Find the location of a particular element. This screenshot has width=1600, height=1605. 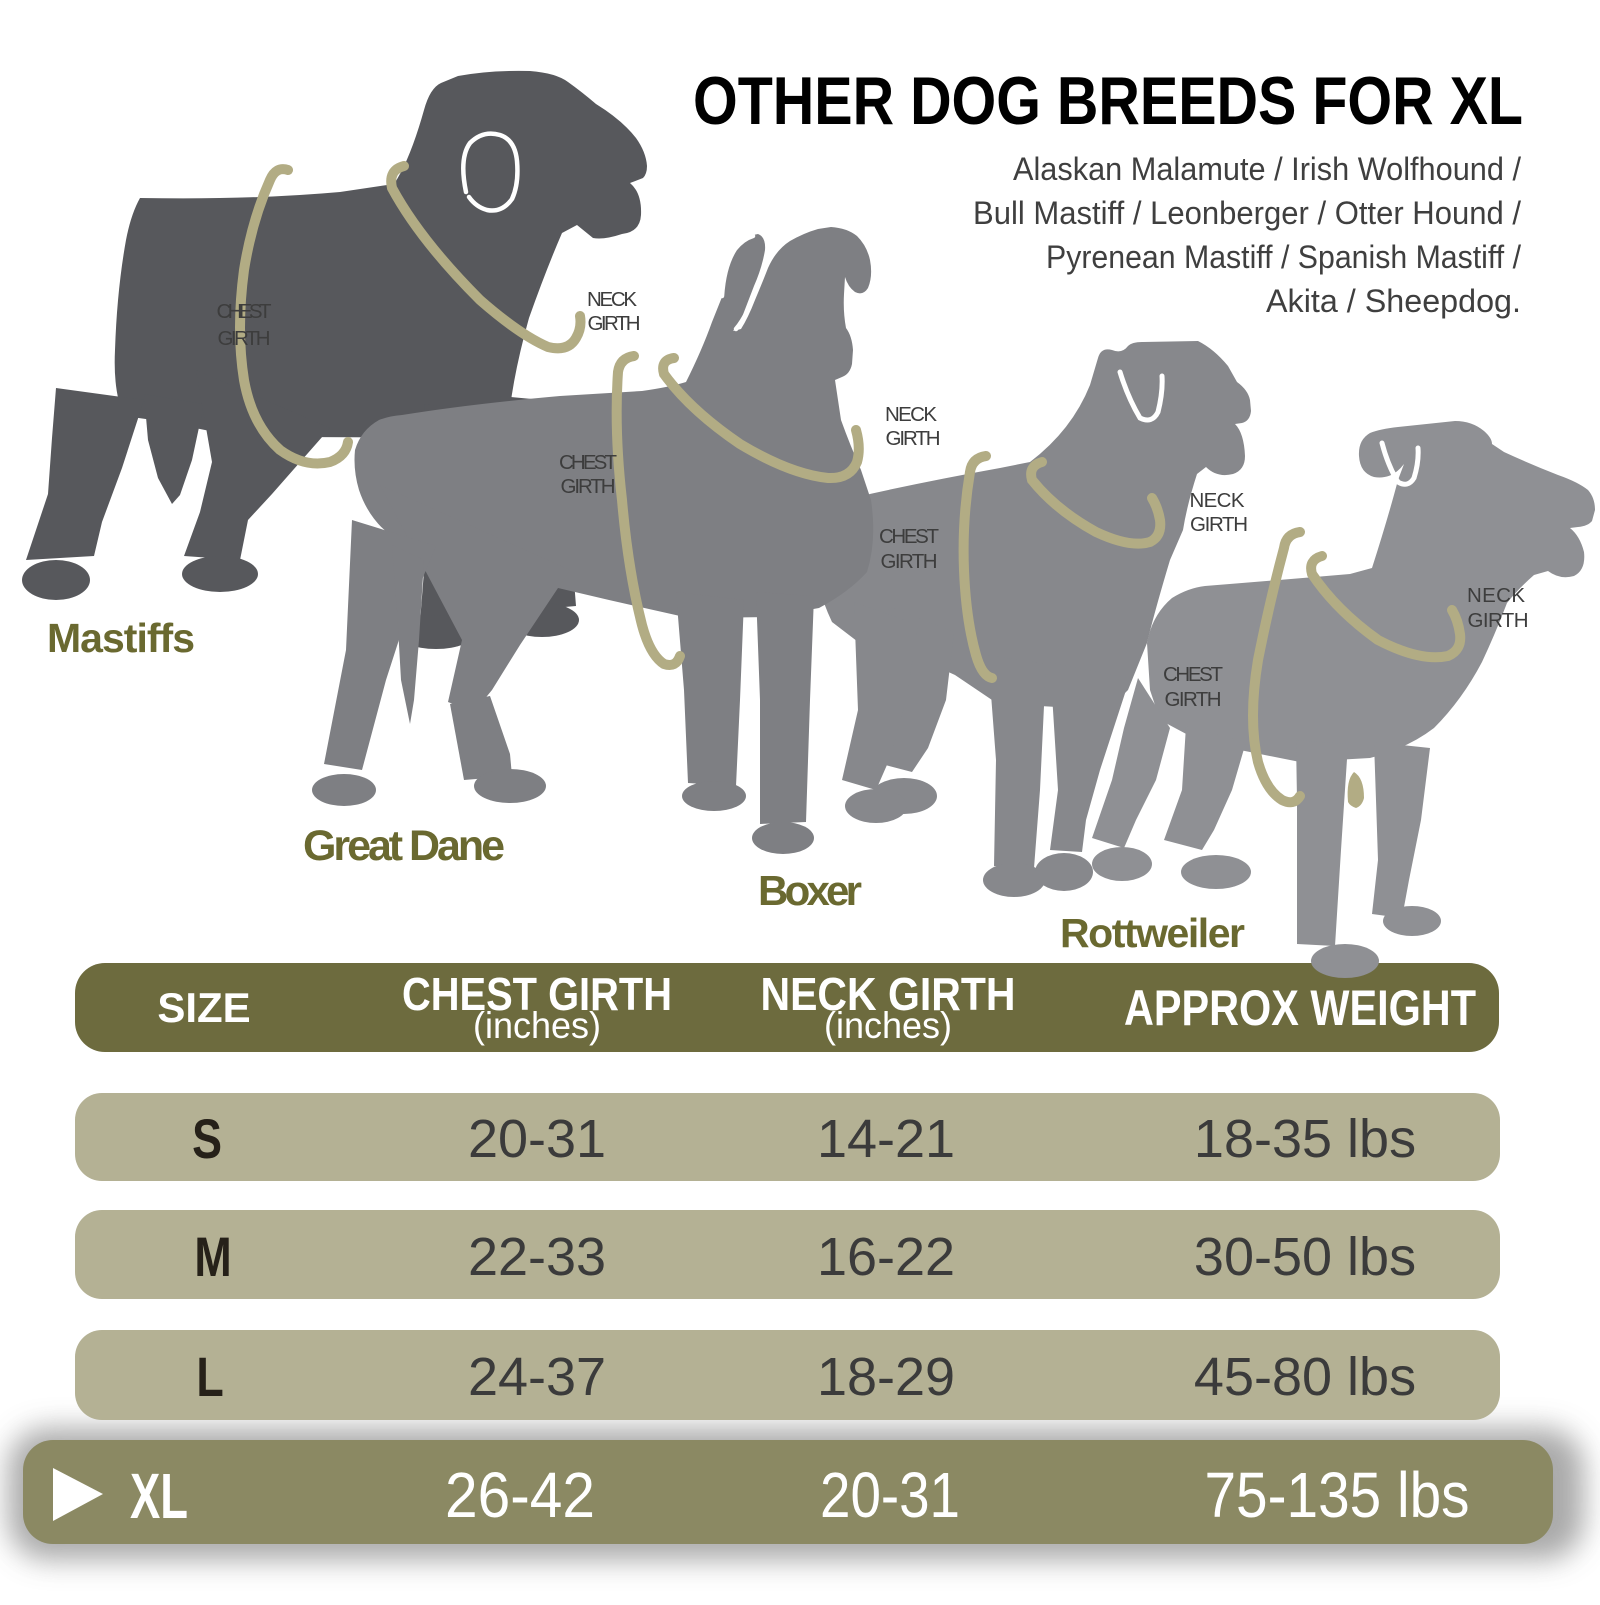

svg-text: APPROX WEIGHT is located at coordinates (1300, 1008).